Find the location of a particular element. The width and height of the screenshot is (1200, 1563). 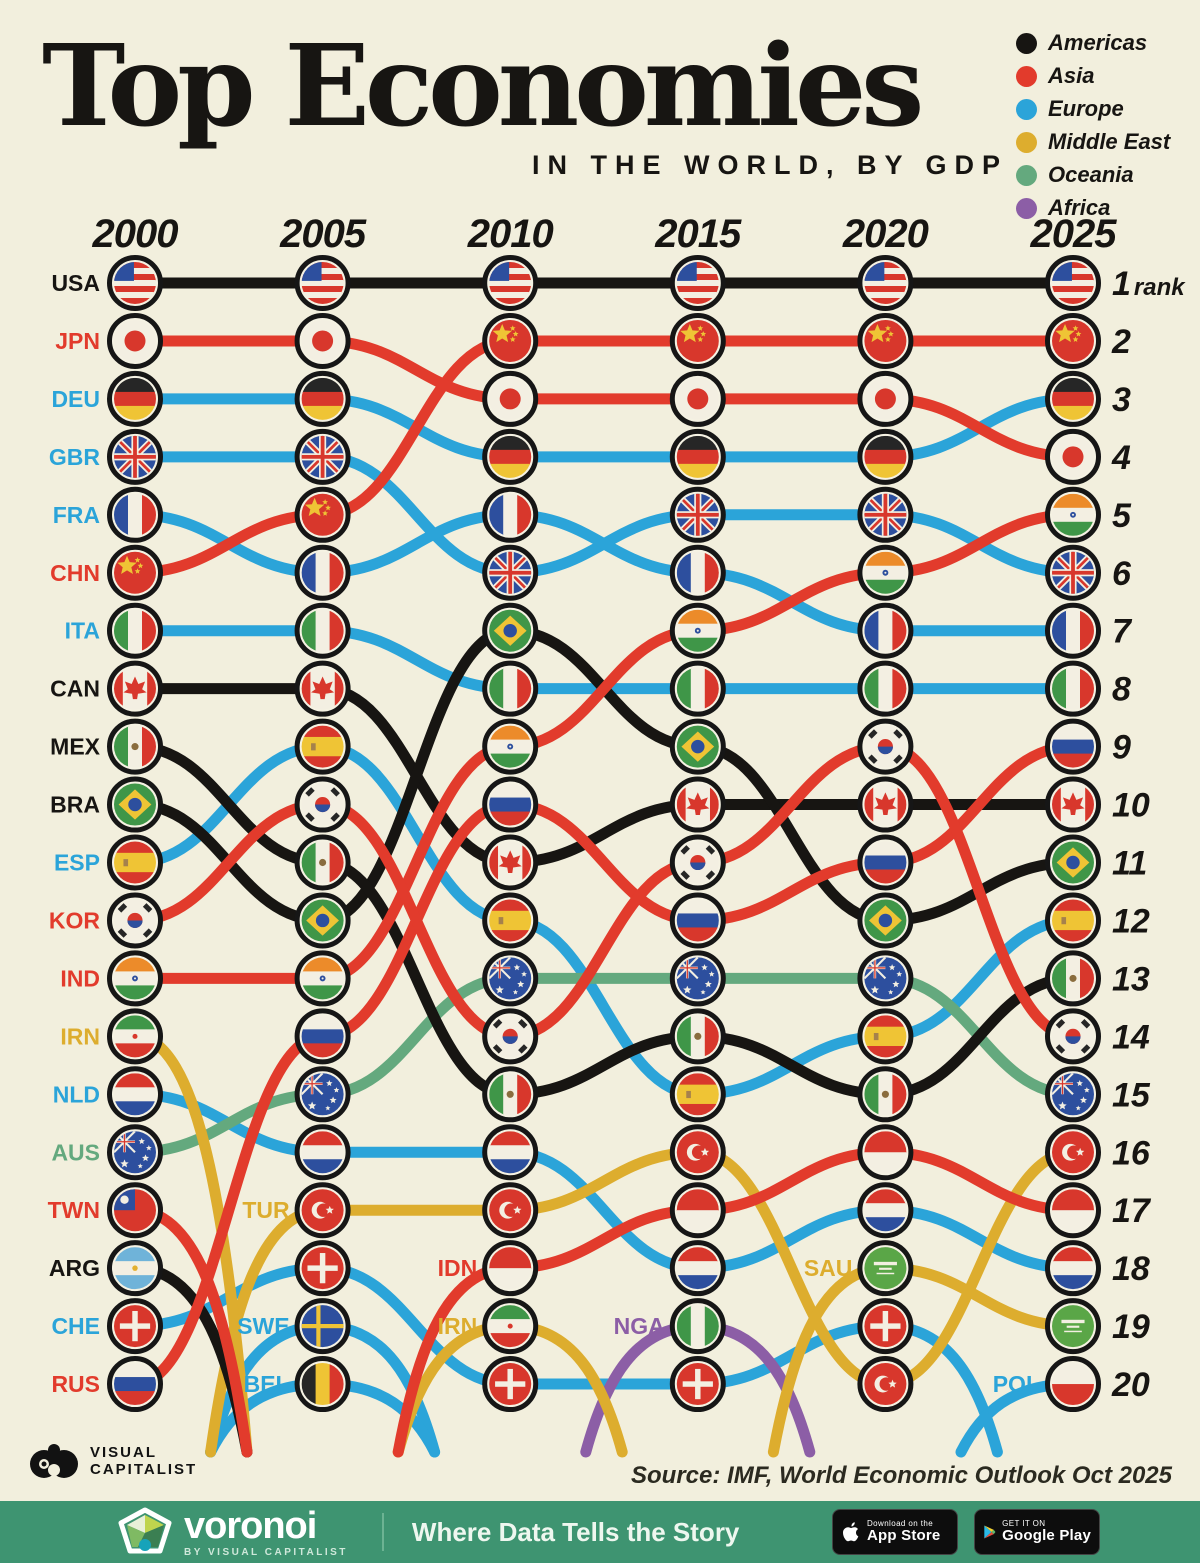

country-label-NLD: NLD is located at coordinates (76, 1094).